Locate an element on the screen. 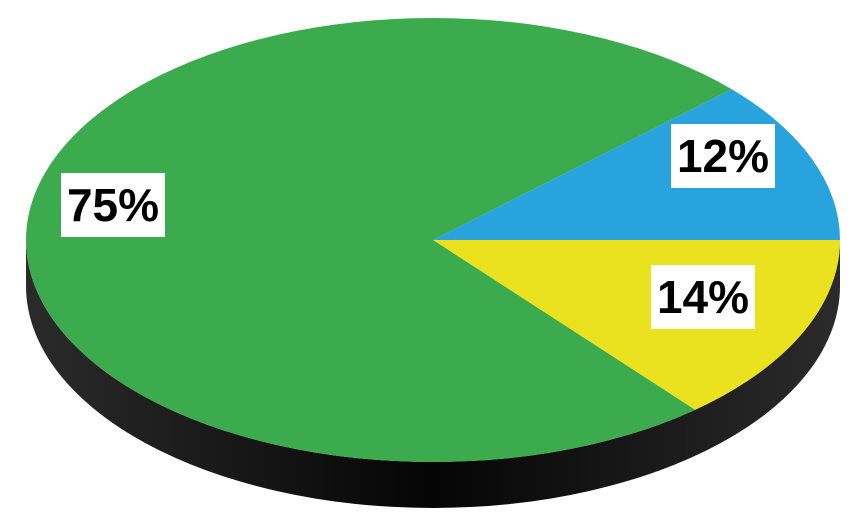 The image size is (866, 529). pie-label-12: 12% is located at coordinates (723, 156).